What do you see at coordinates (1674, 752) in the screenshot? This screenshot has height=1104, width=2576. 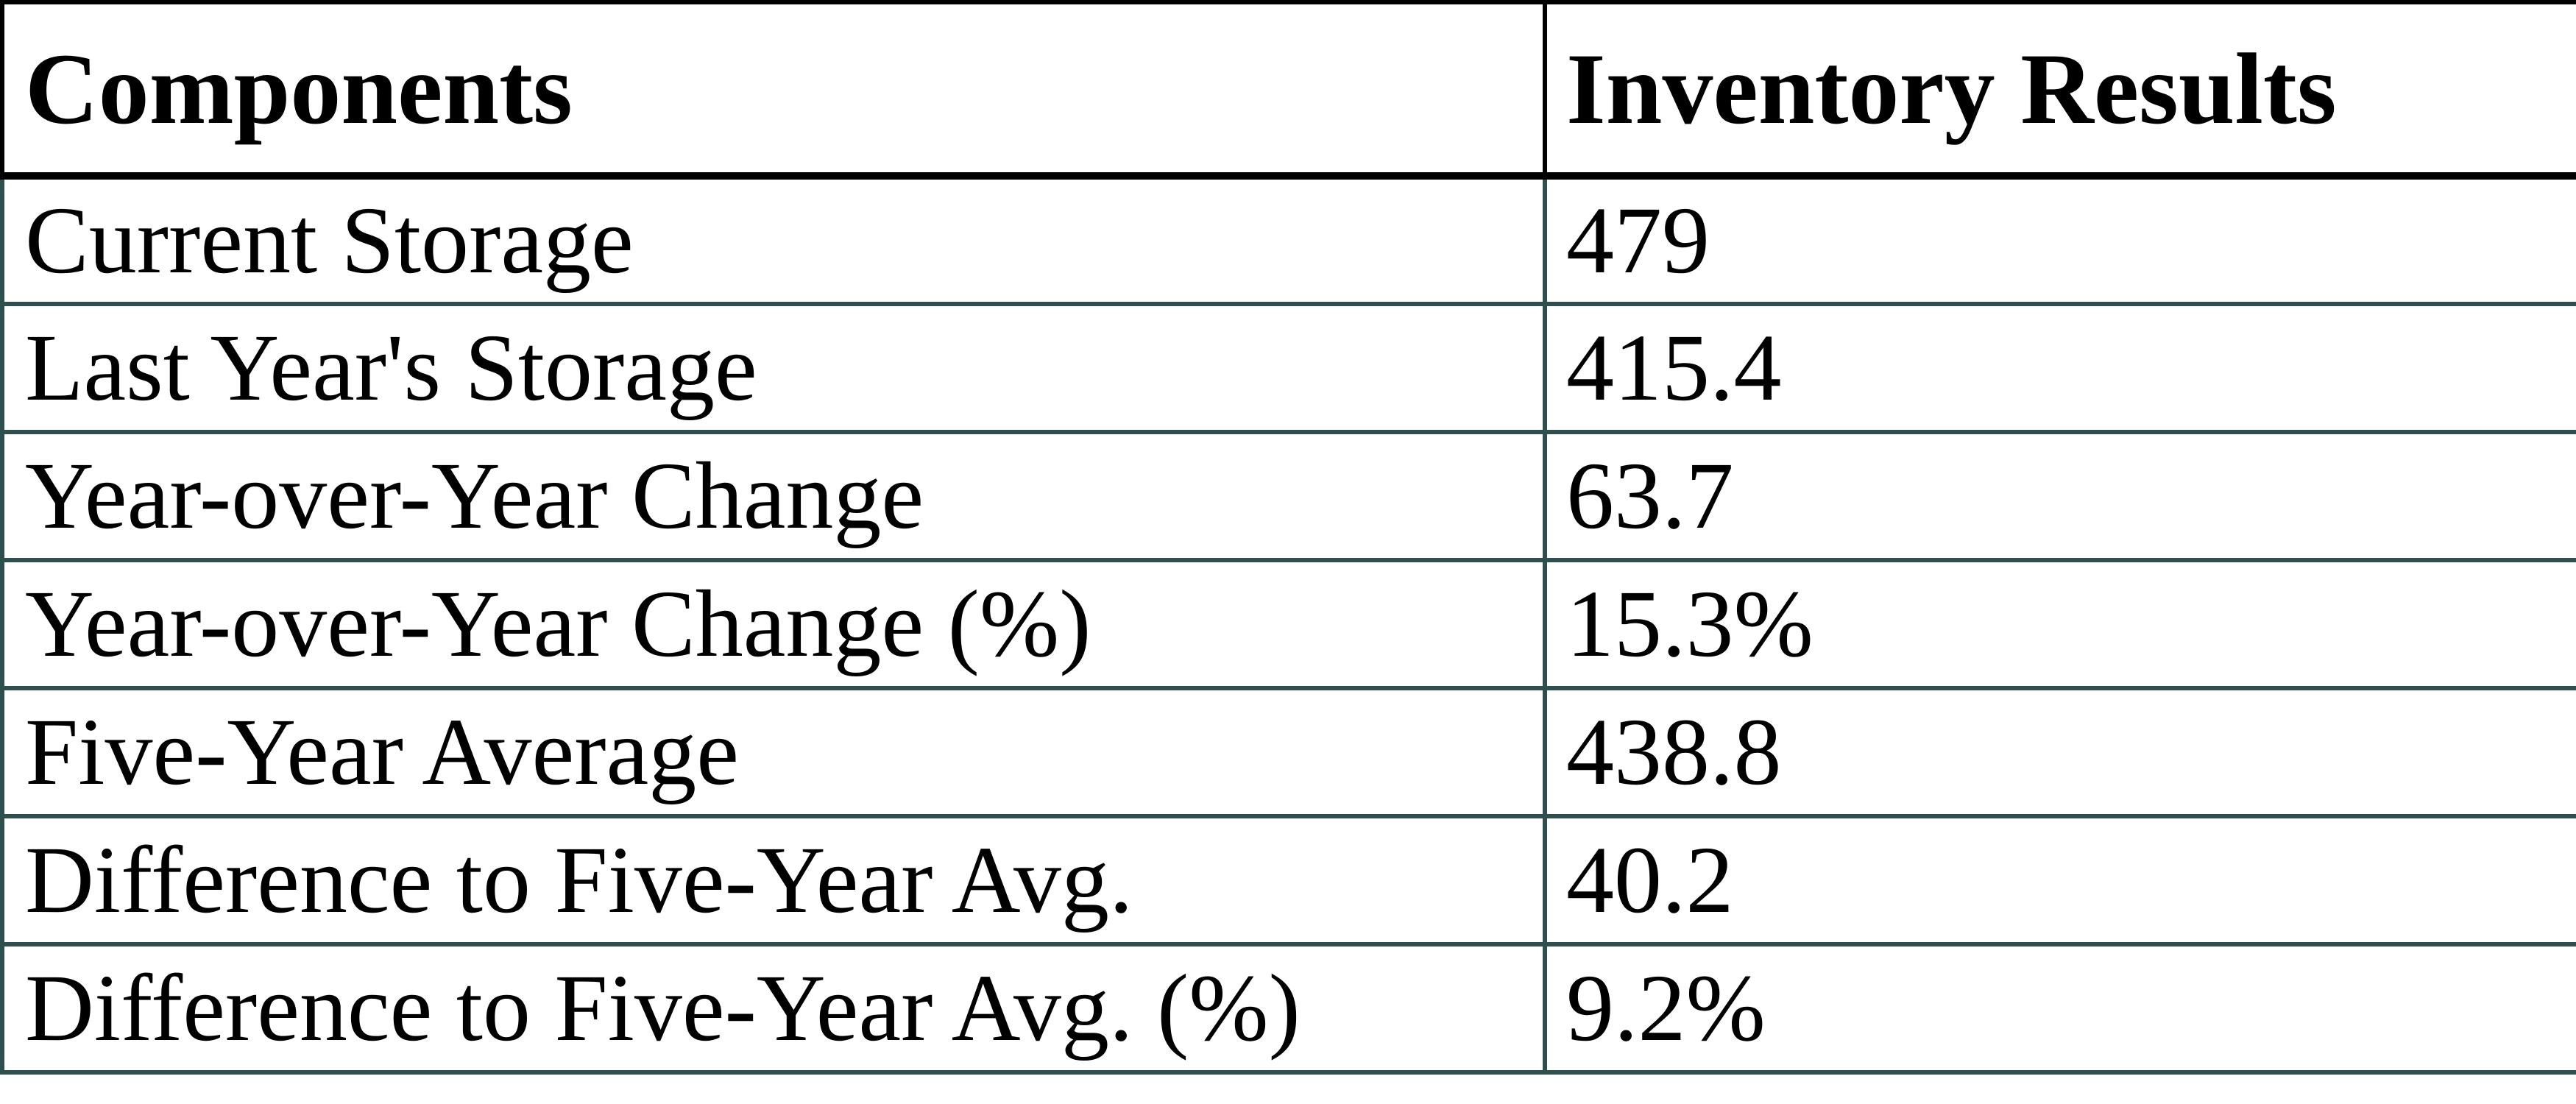 I see `result-value: 438.8` at bounding box center [1674, 752].